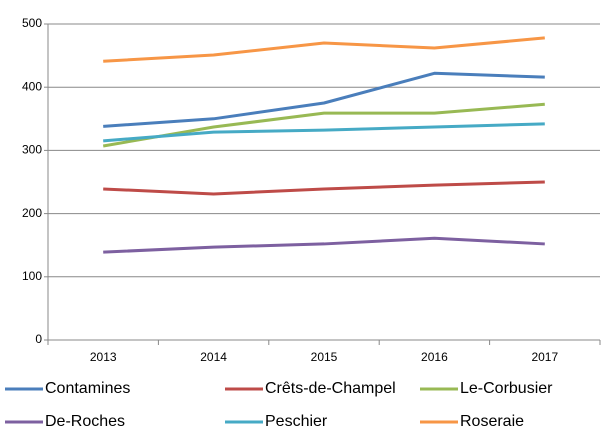  What do you see at coordinates (544, 357) in the screenshot?
I see `x-tick-label: 2017` at bounding box center [544, 357].